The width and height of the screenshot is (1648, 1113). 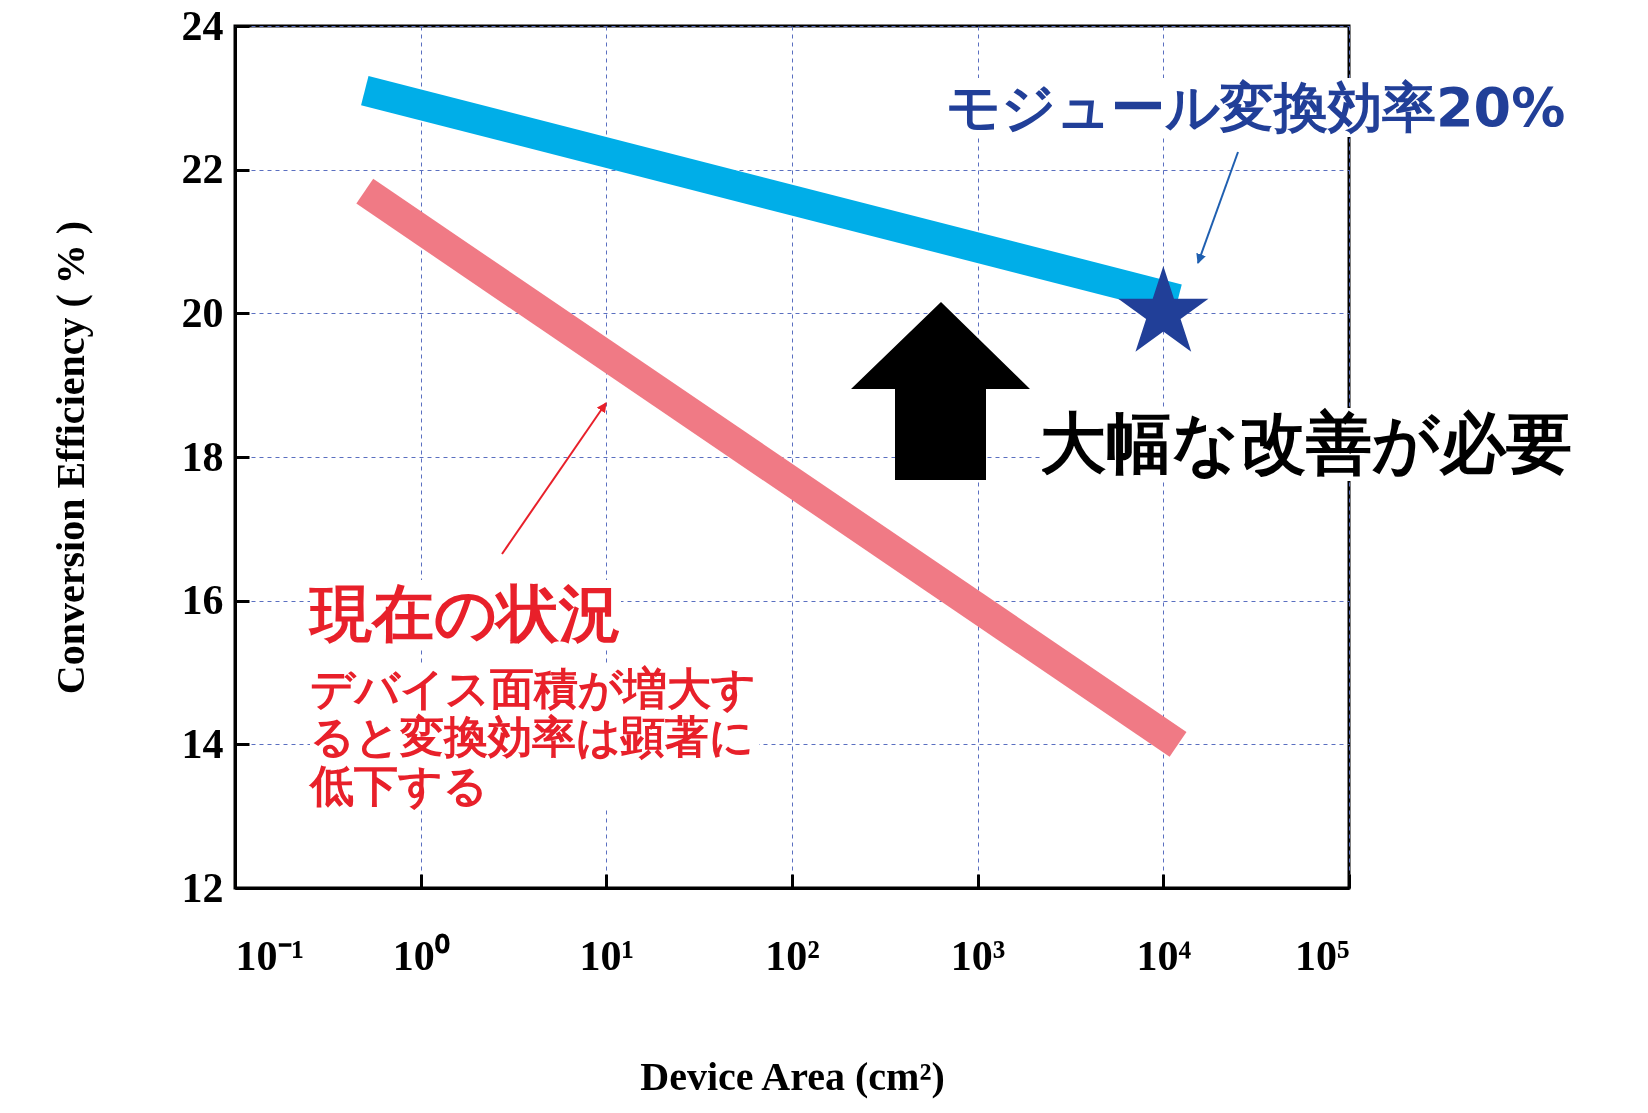 I want to click on x-tick-label: 10⁵, so click(x=1322, y=955).